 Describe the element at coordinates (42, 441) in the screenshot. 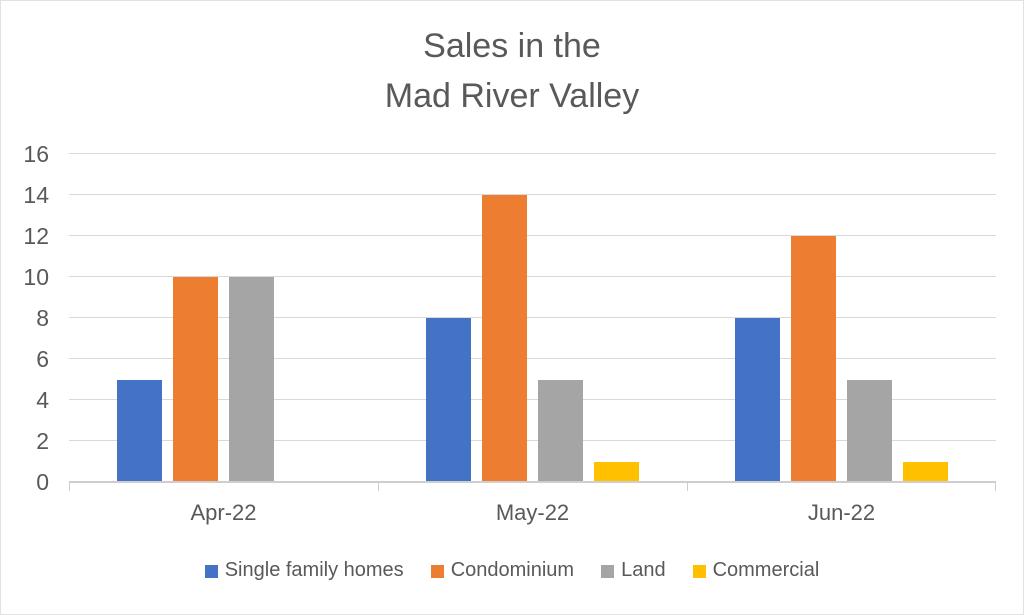

I see `y-tick-label-2: 2` at that location.